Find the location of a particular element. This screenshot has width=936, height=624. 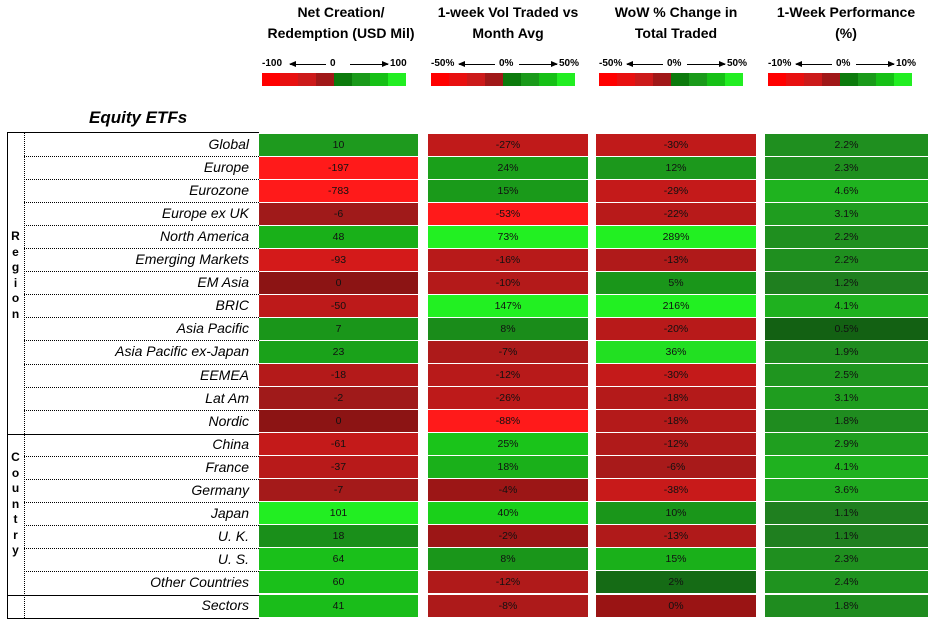

header-line-2: (%) is located at coordinates (846, 33).